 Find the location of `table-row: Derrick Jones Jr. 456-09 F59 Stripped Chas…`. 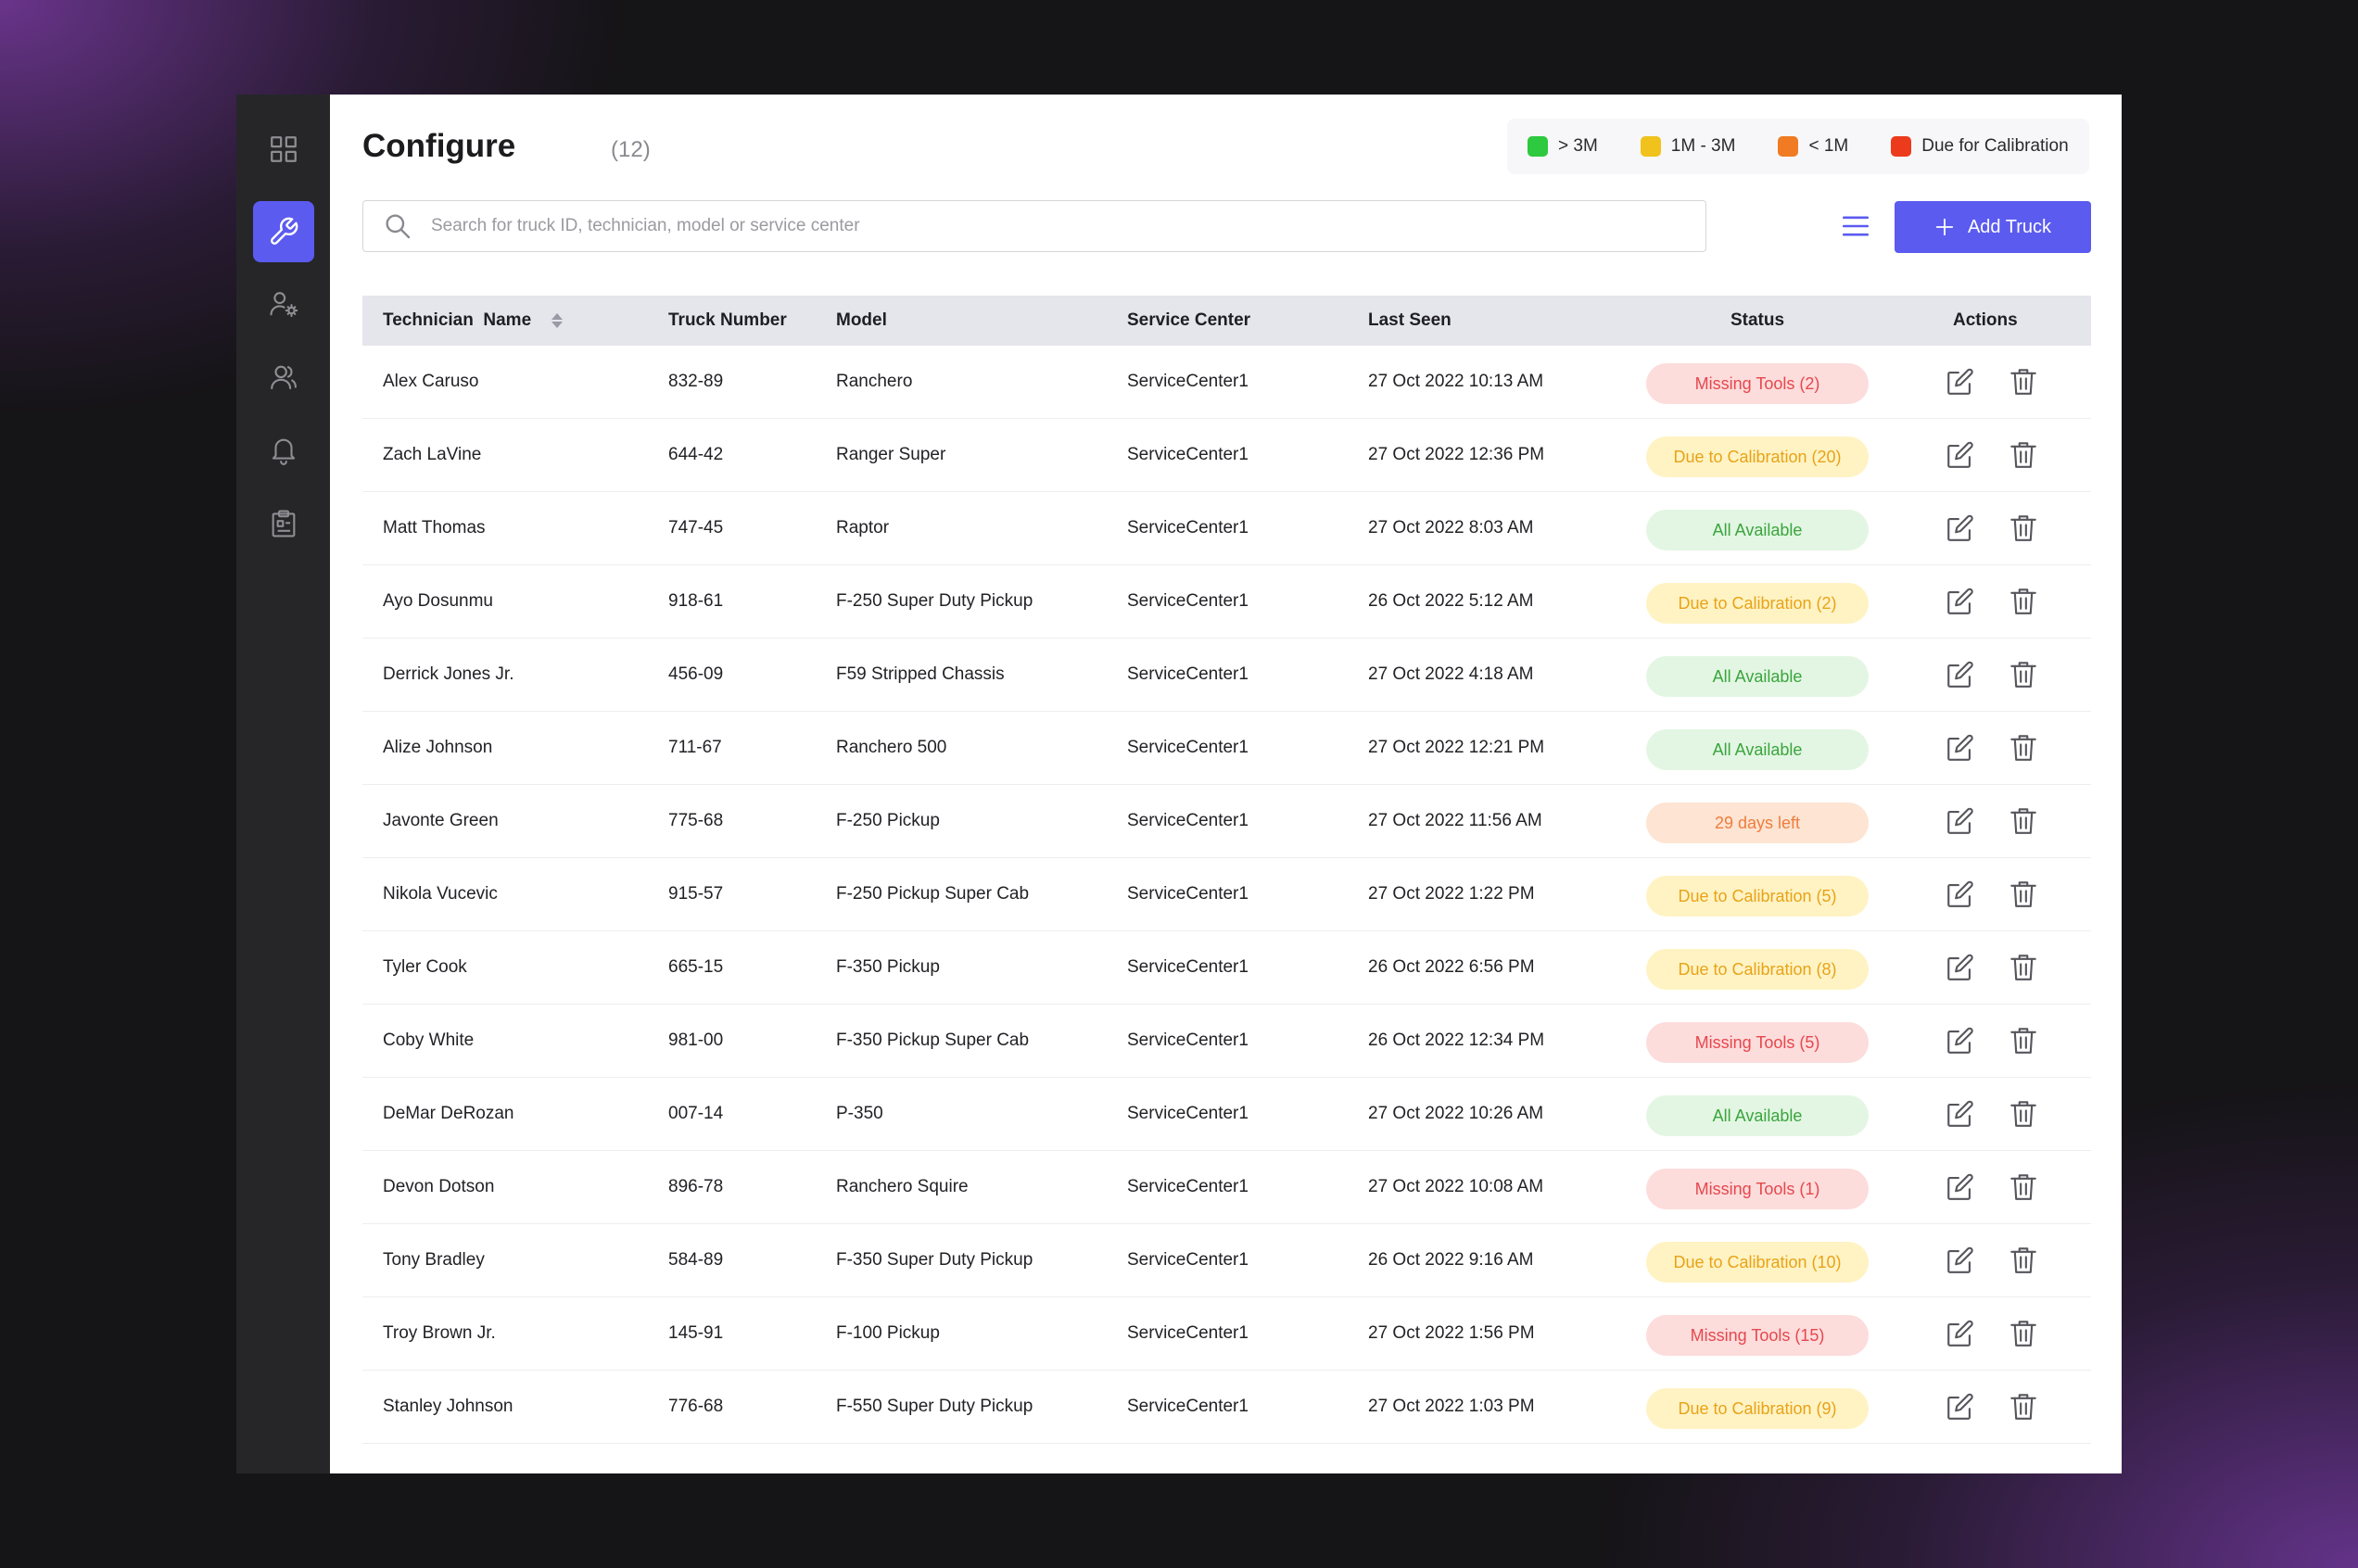

table-row: Derrick Jones Jr. 456-09 F59 Stripped Chas… is located at coordinates (1227, 675).